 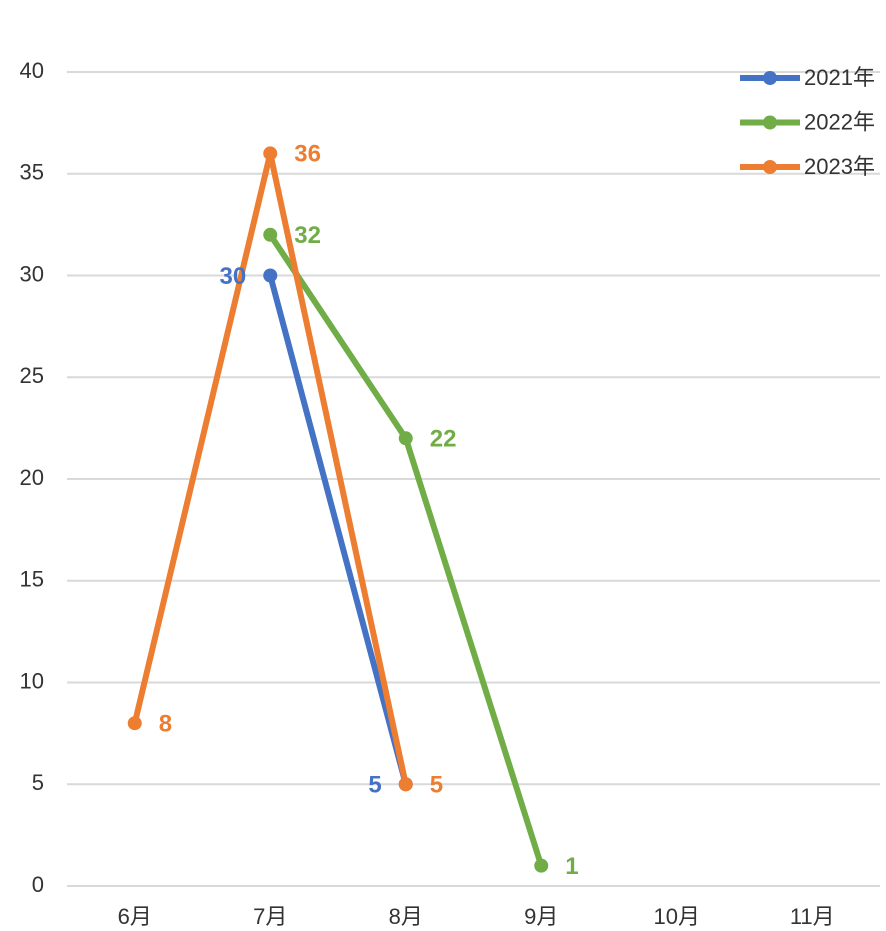 What do you see at coordinates (32, 477) in the screenshot?
I see `y-tick-label: 20` at bounding box center [32, 477].